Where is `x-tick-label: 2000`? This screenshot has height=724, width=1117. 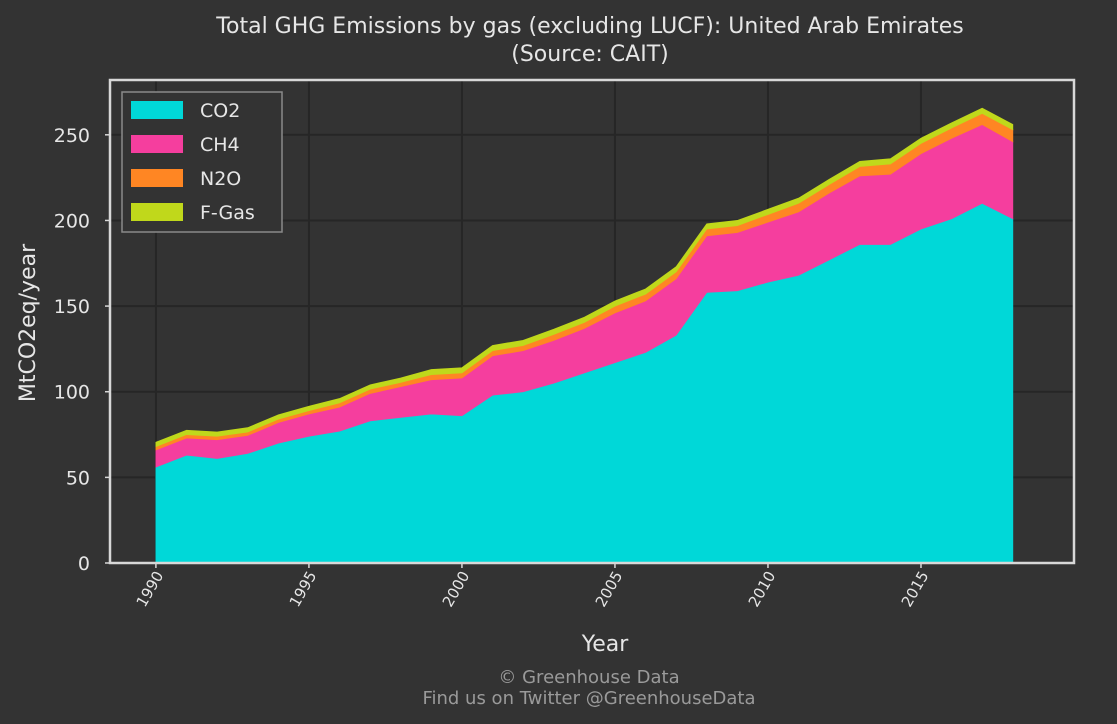
x-tick-label: 2000 is located at coordinates (456, 589).